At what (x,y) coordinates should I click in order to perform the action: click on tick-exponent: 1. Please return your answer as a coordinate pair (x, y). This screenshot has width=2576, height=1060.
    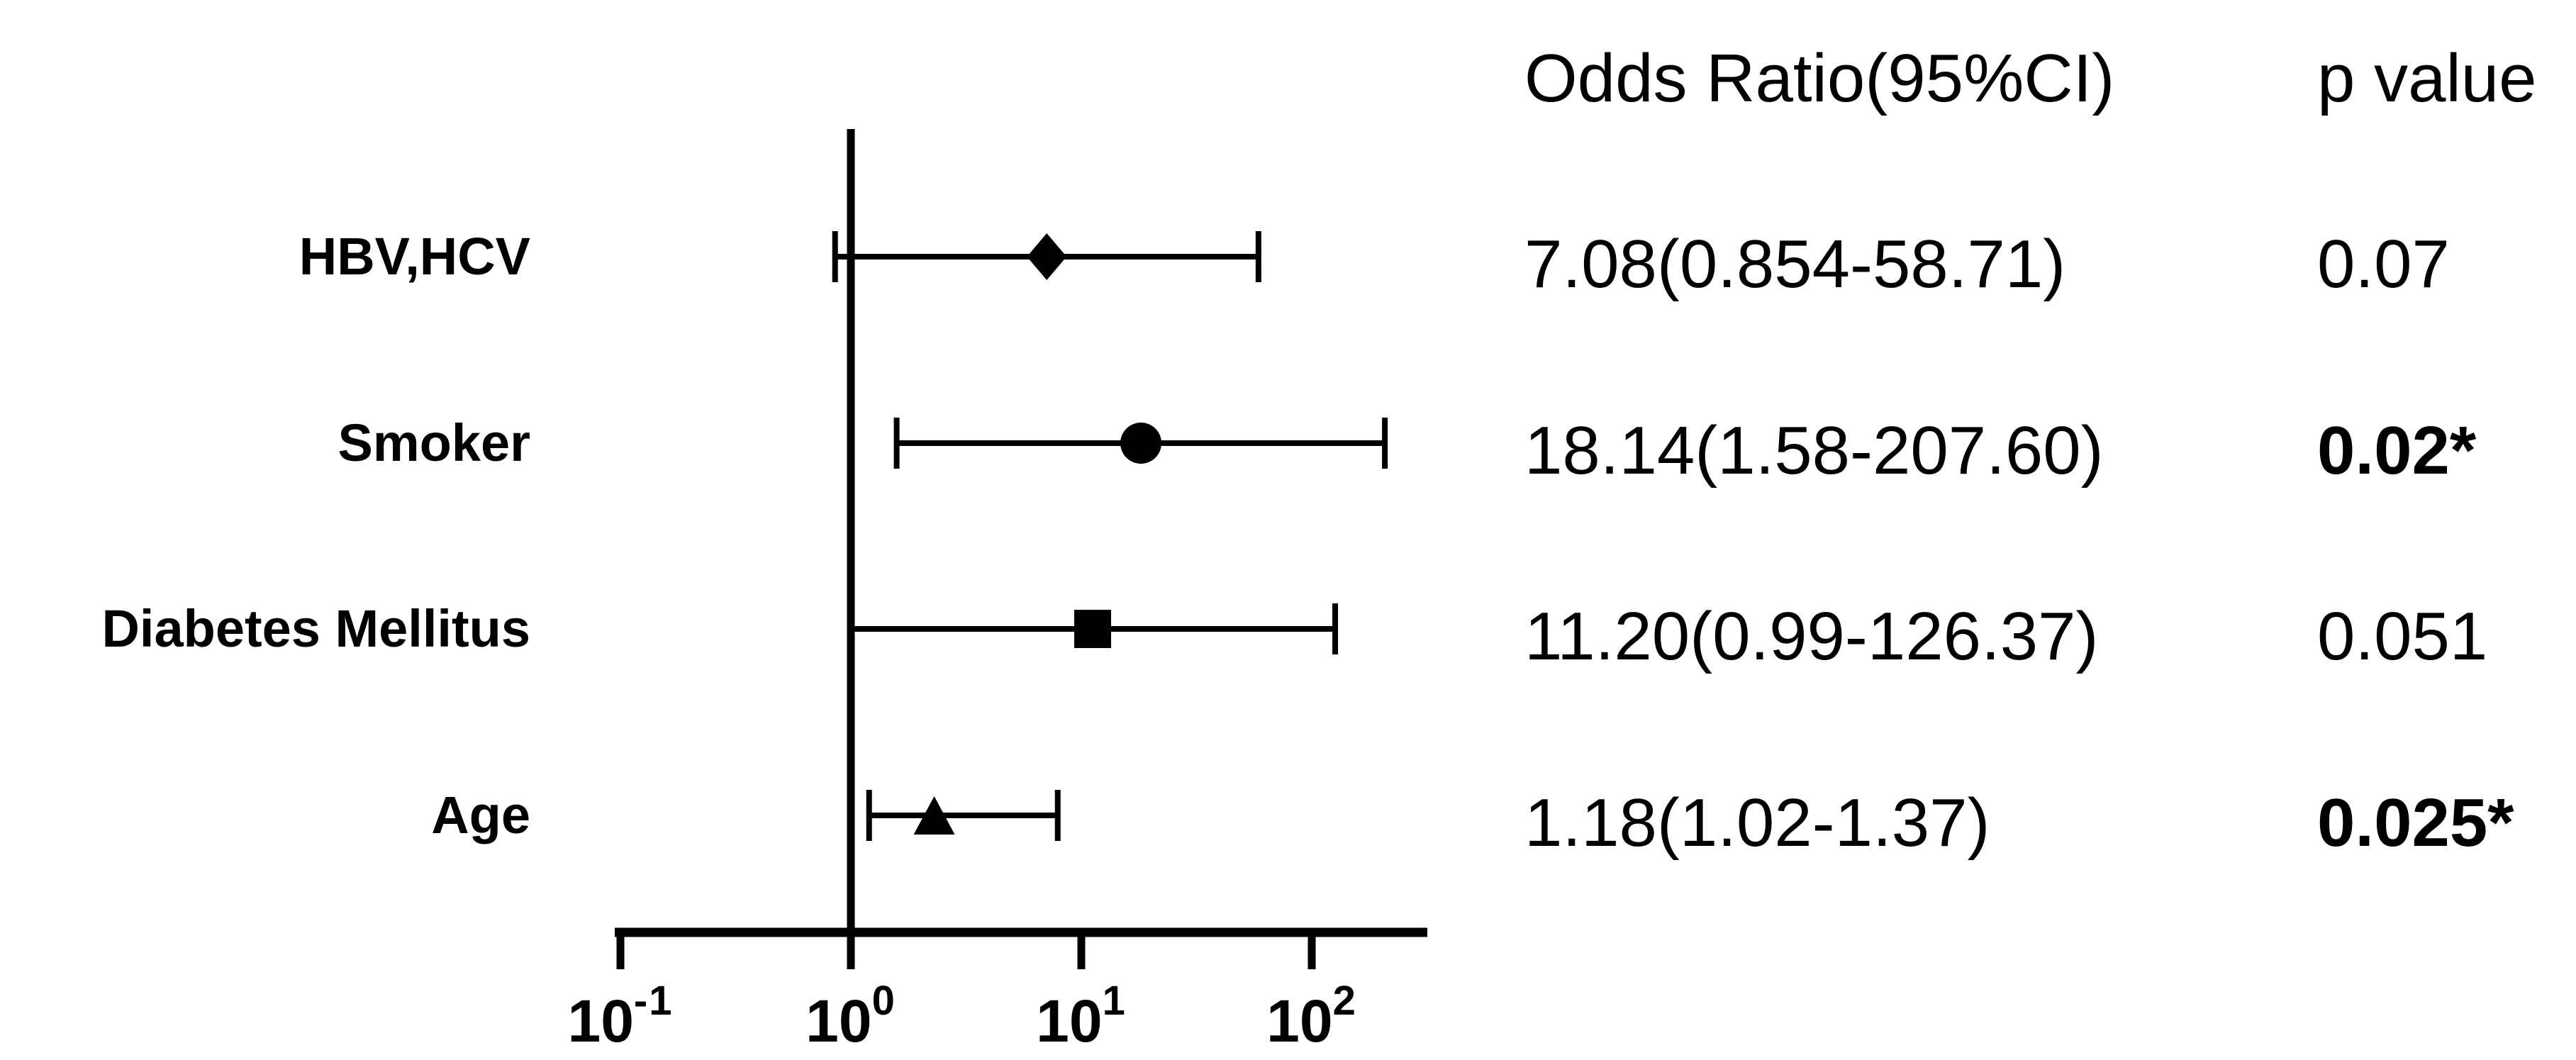
    Looking at the image, I should click on (1114, 1001).